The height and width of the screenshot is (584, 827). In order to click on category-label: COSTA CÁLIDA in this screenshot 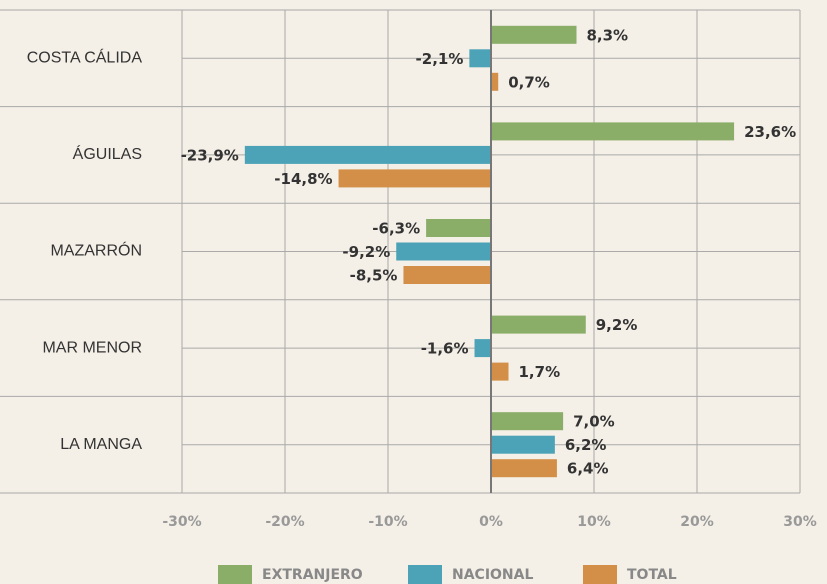, I will do `click(85, 57)`.